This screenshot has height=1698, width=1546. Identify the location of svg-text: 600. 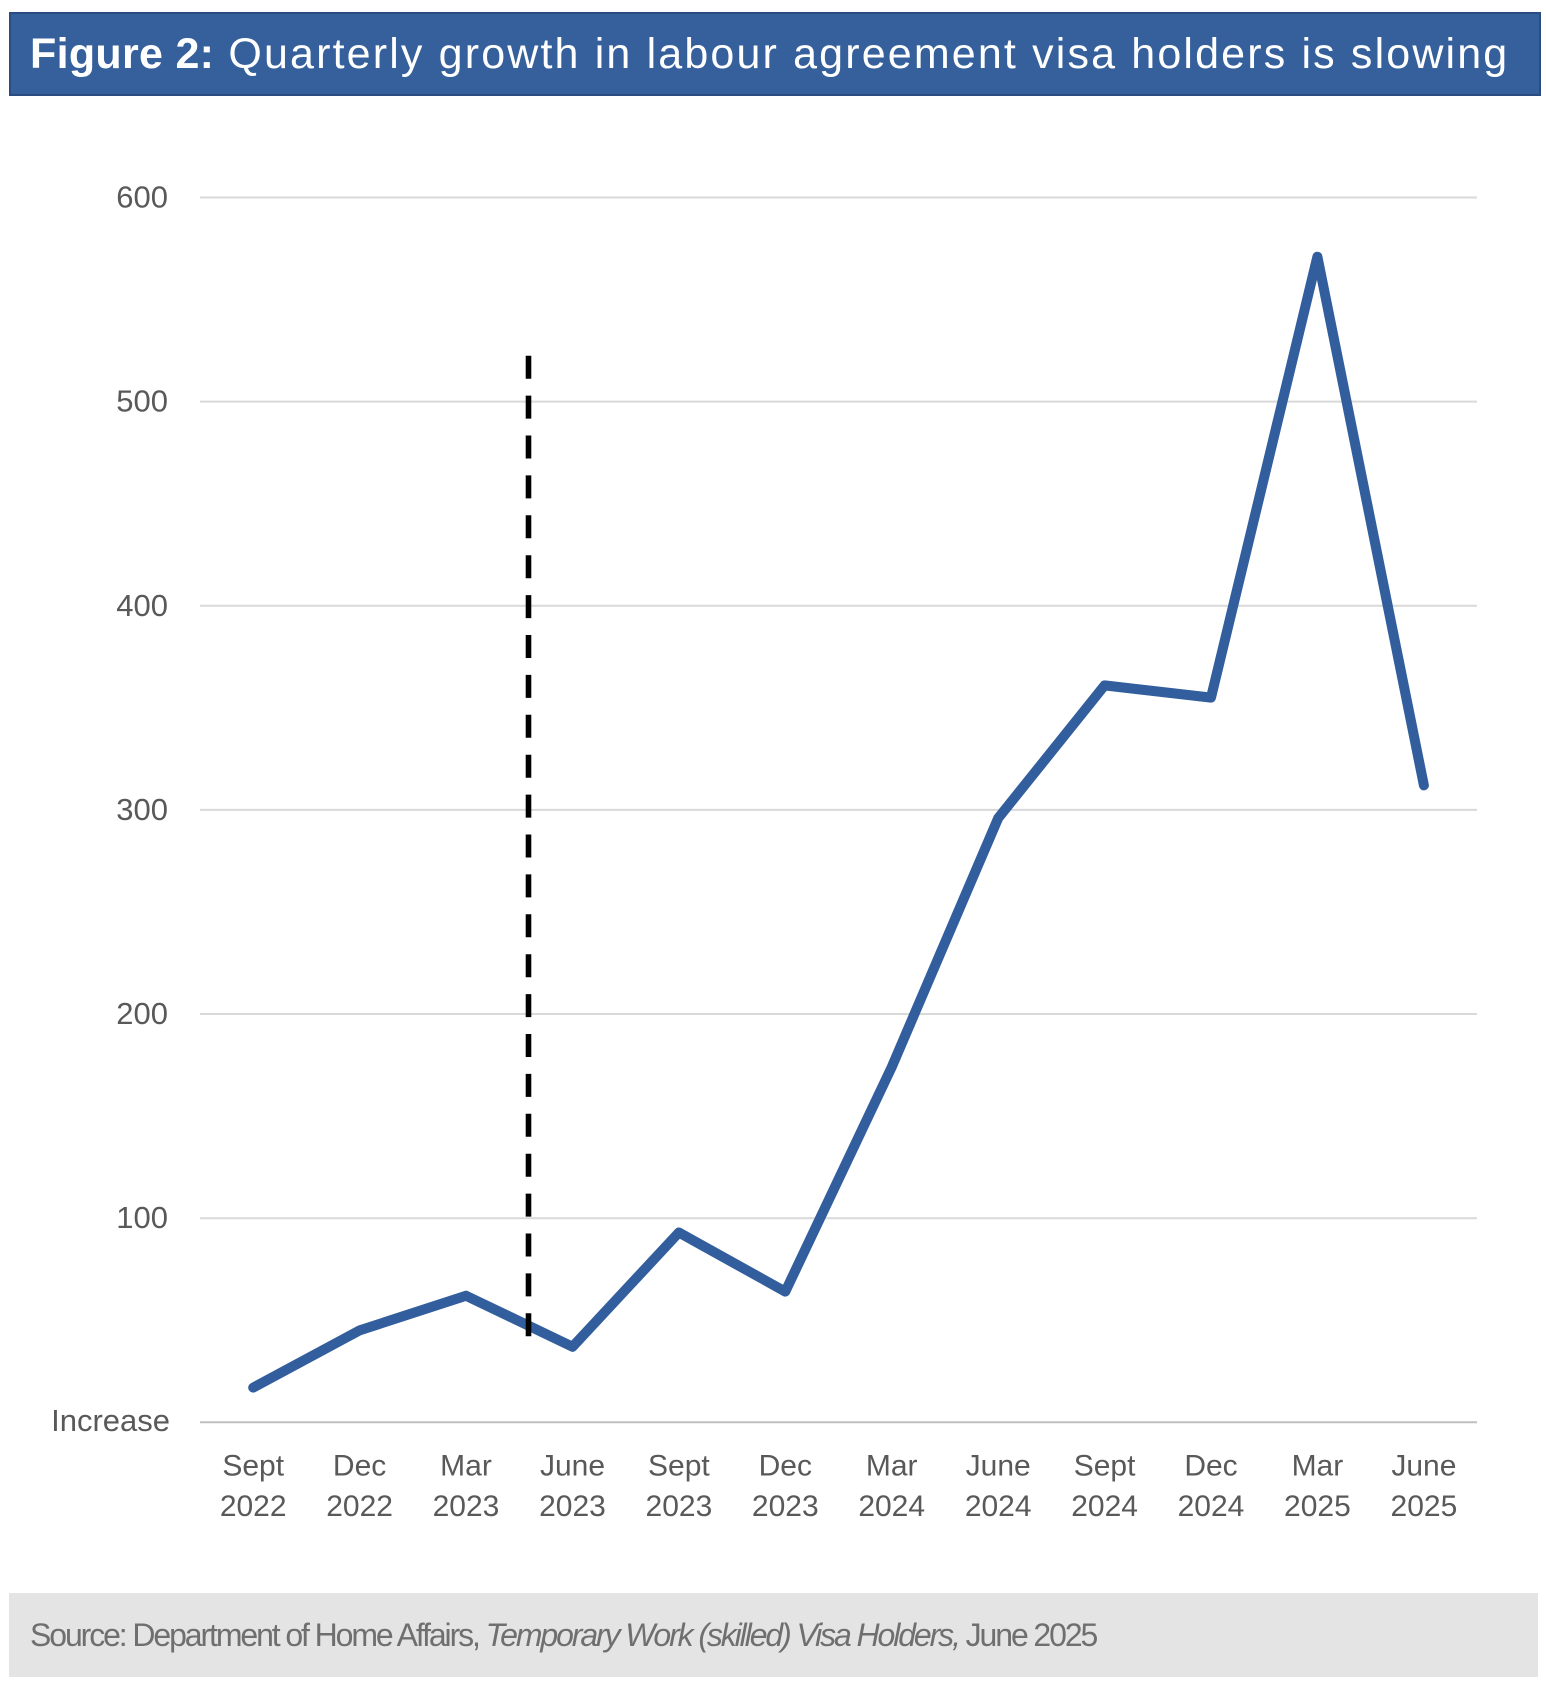
(142, 197).